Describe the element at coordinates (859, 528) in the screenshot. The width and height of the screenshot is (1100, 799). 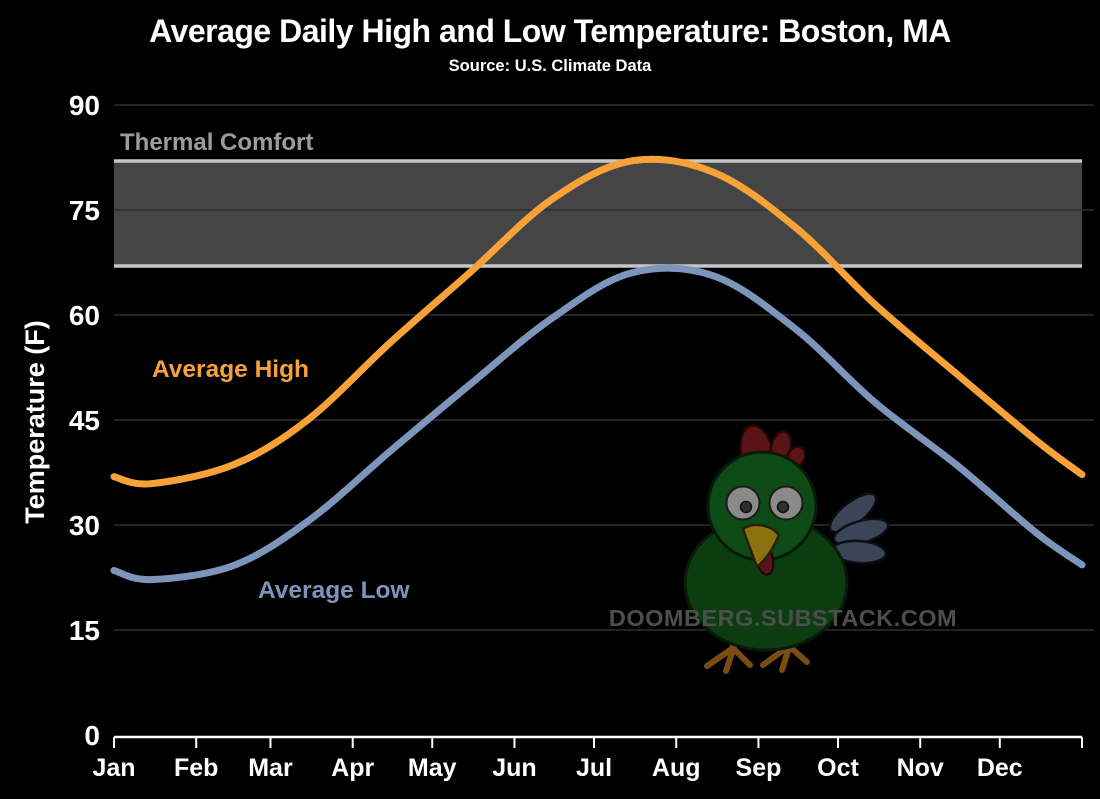
I see `chicken-tail-feathers` at that location.